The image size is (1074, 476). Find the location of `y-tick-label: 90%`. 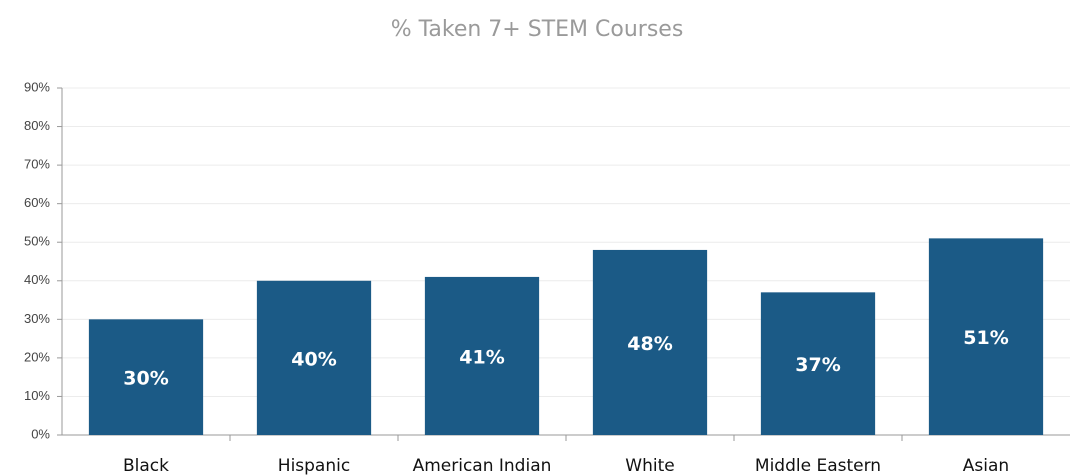

y-tick-label: 90% is located at coordinates (37, 86).